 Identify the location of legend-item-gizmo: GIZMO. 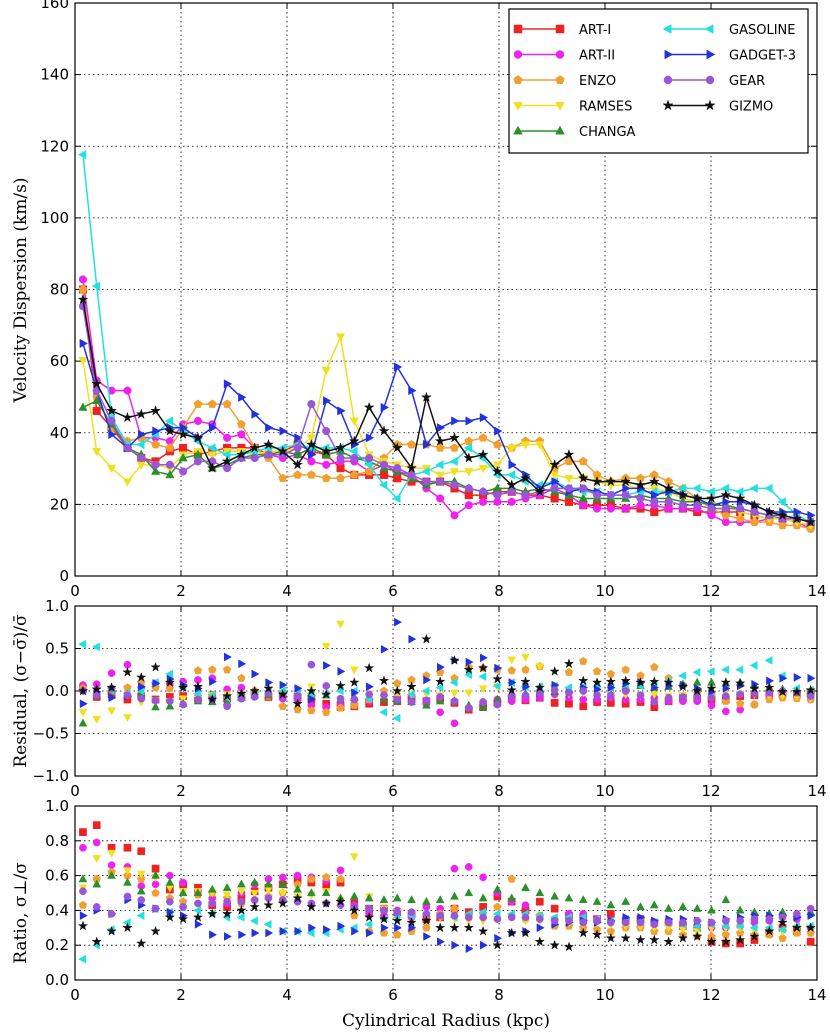
(717, 107).